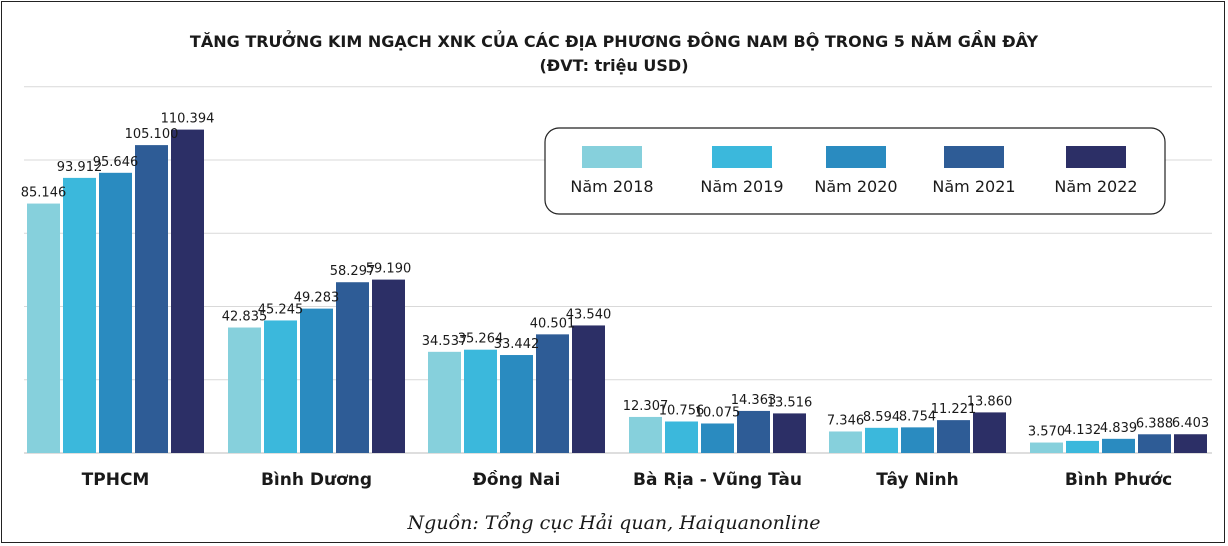 The image size is (1228, 546). Describe the element at coordinates (1118, 428) in the screenshot. I see `data-label: 4.839` at that location.